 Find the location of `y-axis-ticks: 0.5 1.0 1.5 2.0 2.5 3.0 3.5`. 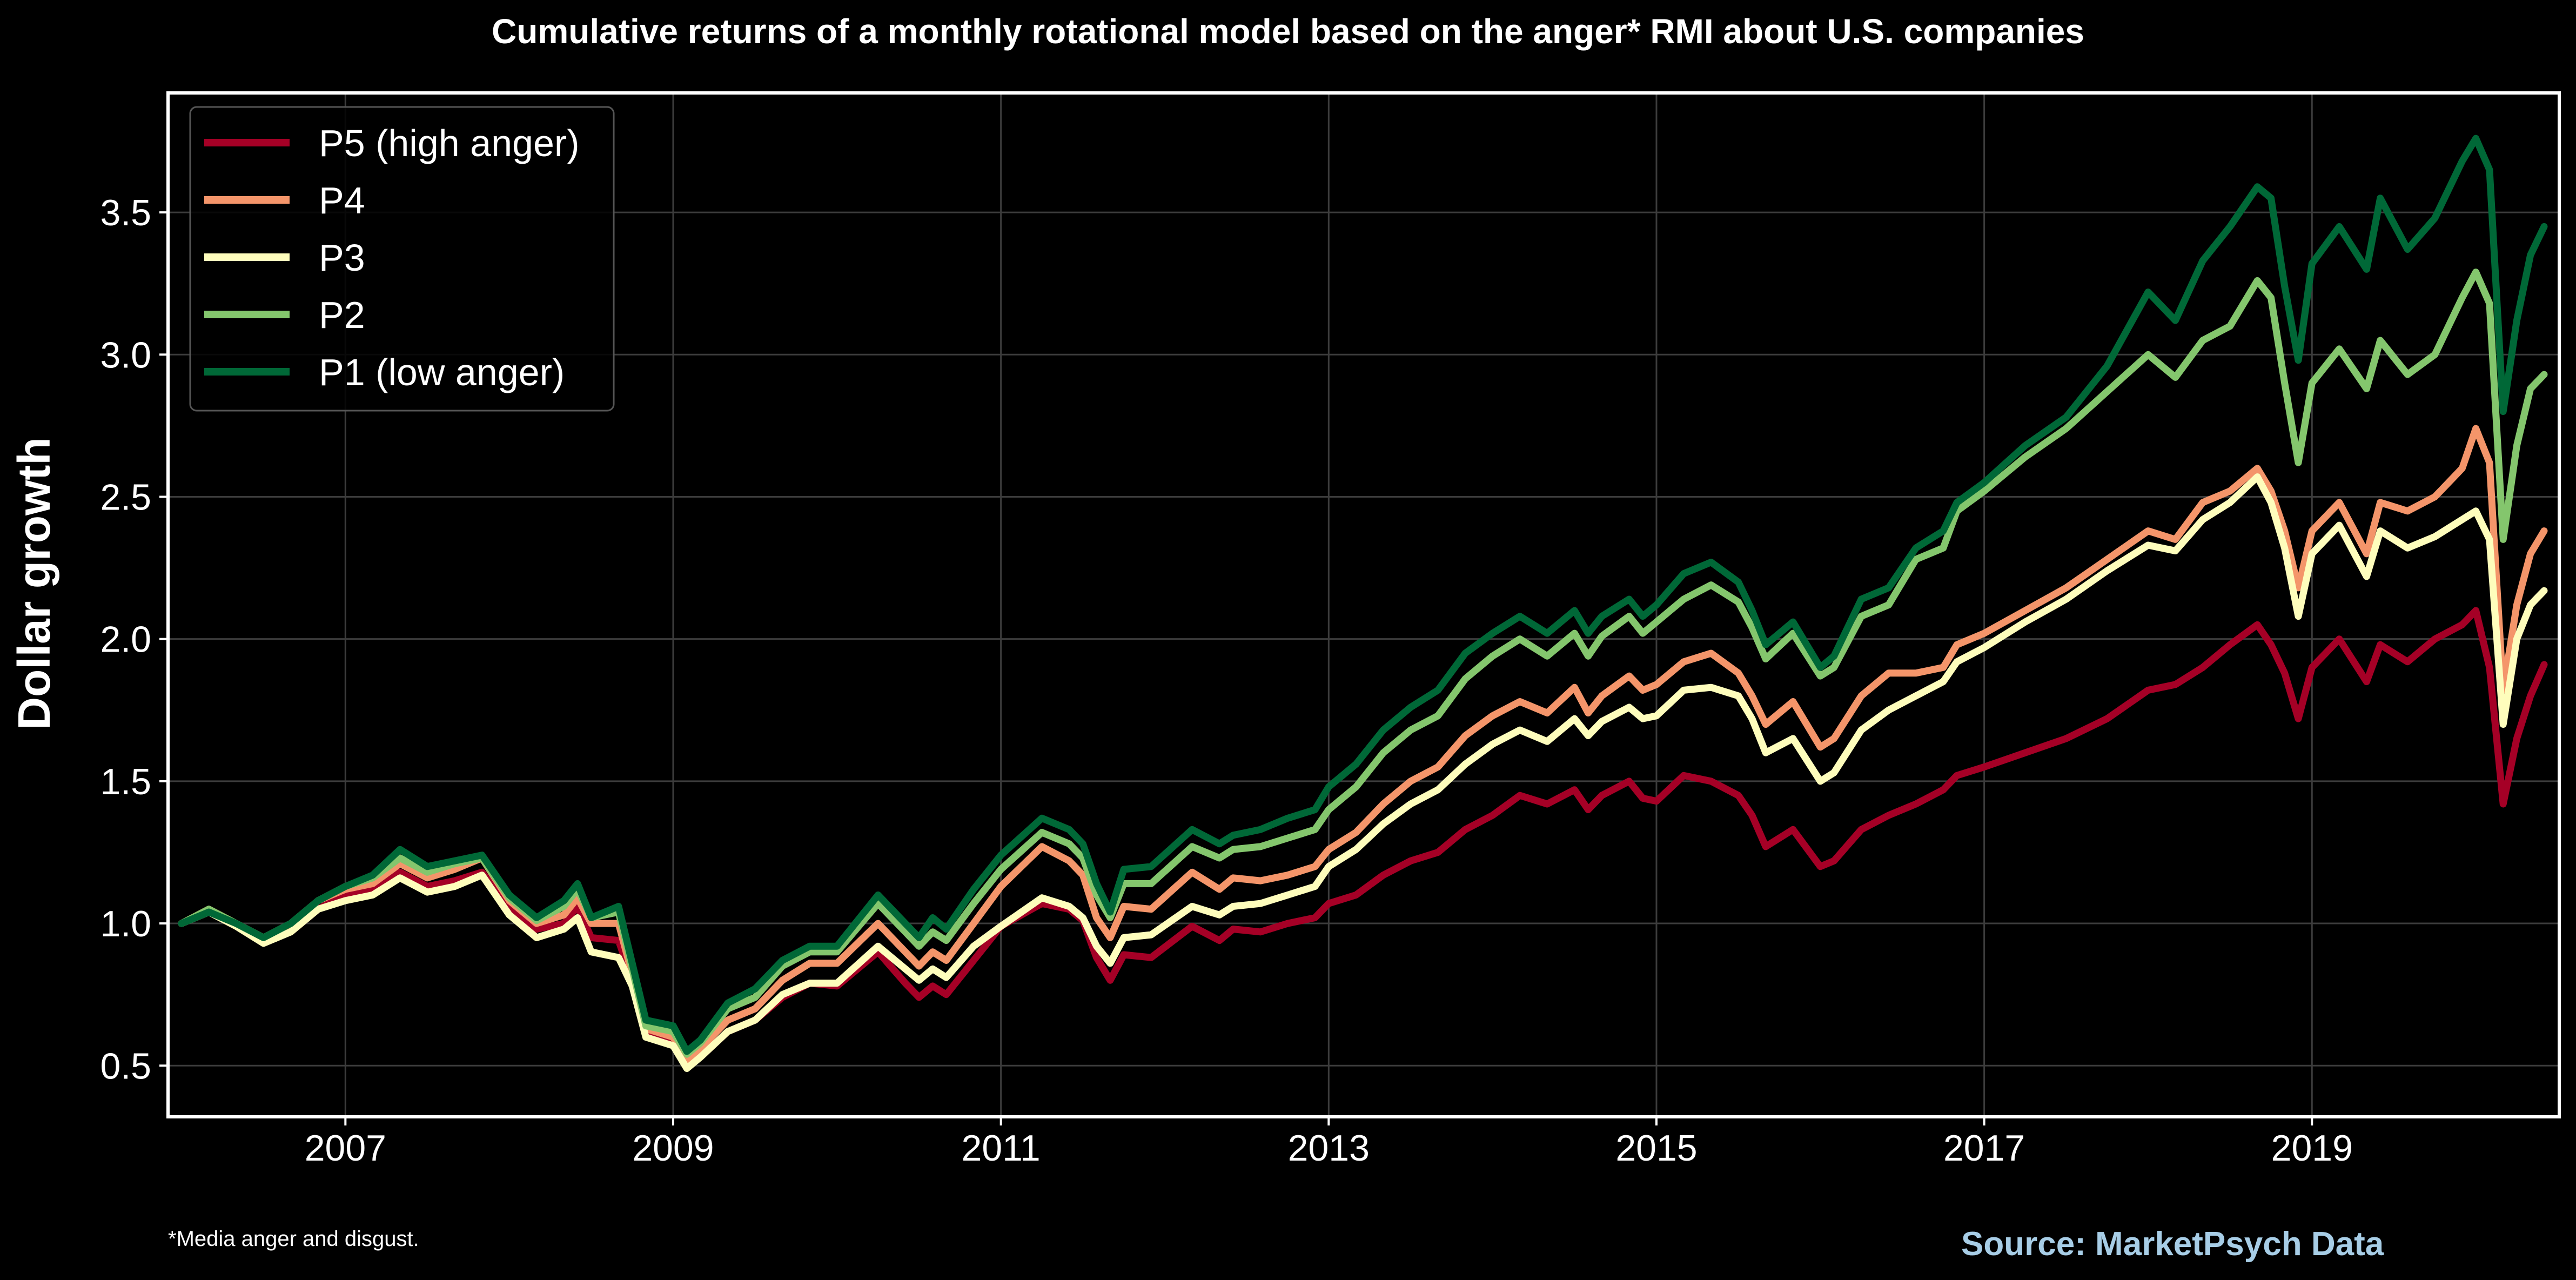

y-axis-ticks: 0.5 1.0 1.5 2.0 2.5 3.0 3.5 is located at coordinates (134, 640).